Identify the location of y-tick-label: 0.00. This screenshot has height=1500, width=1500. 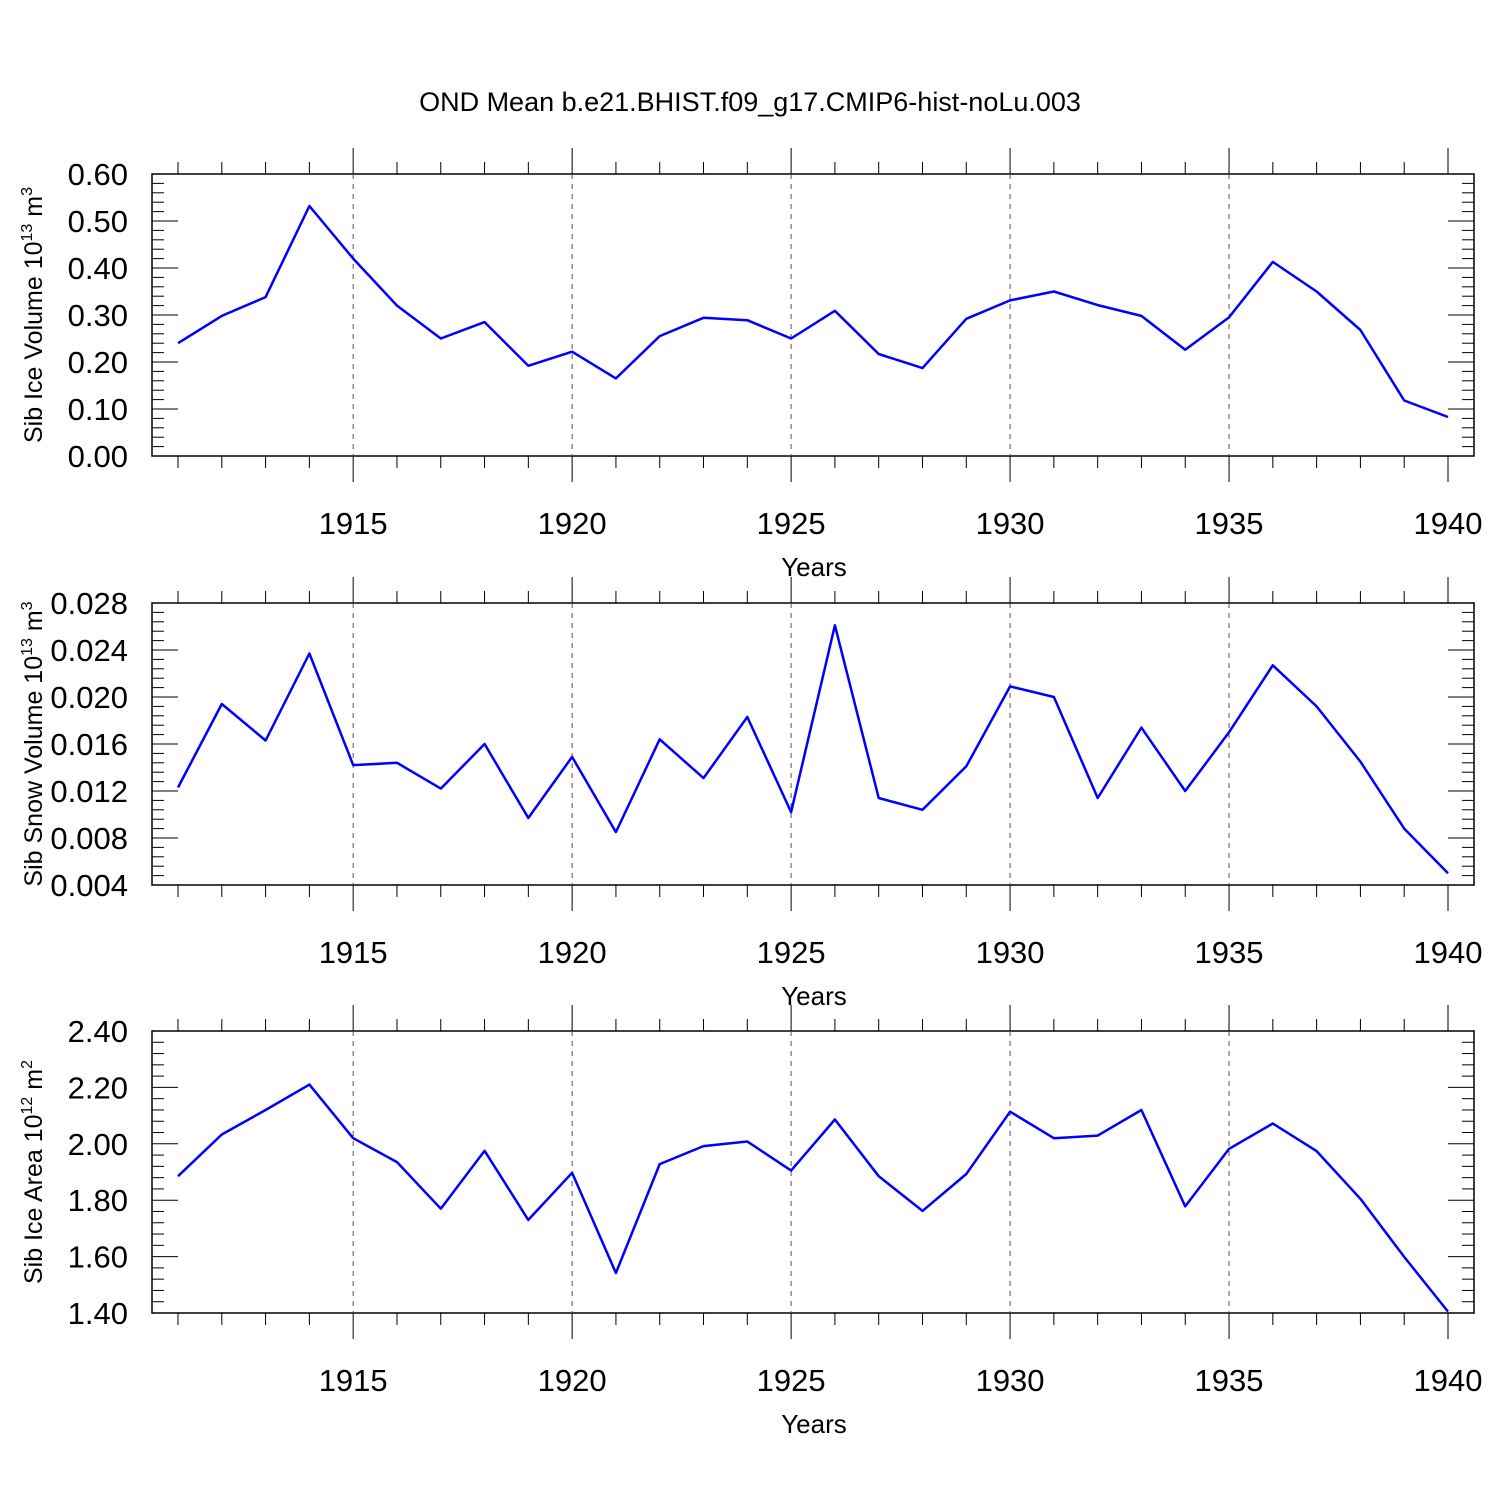
(98, 456).